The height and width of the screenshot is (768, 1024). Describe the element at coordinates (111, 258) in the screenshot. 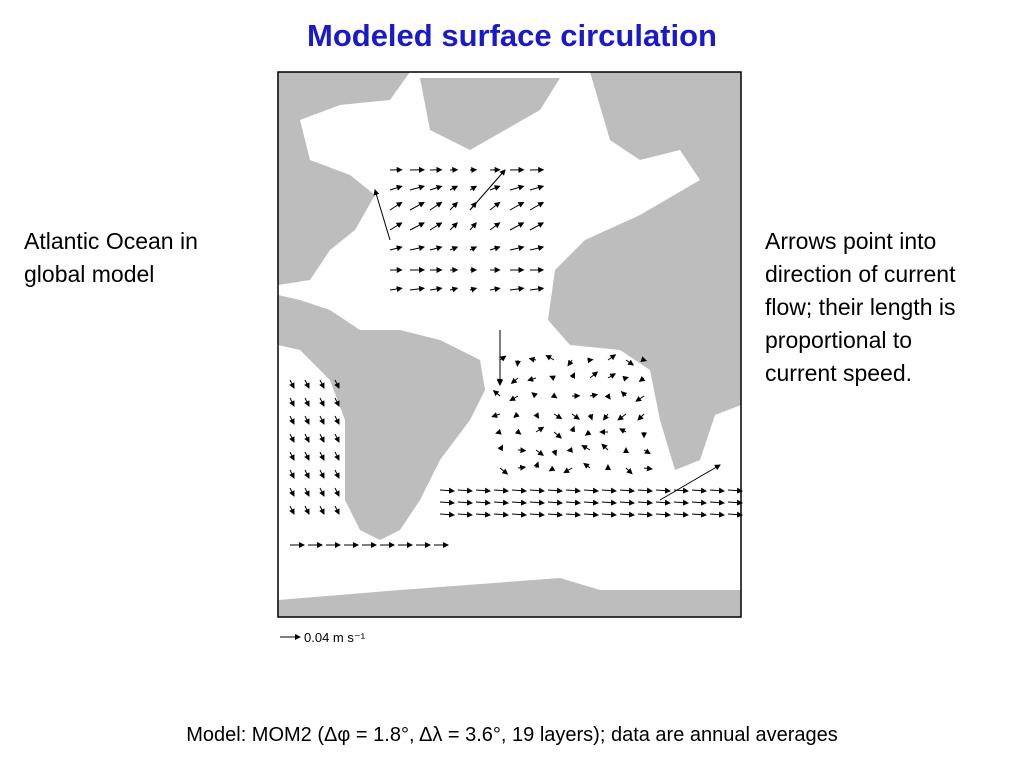

I see `left-caption: Atlantic Ocean in global model` at that location.